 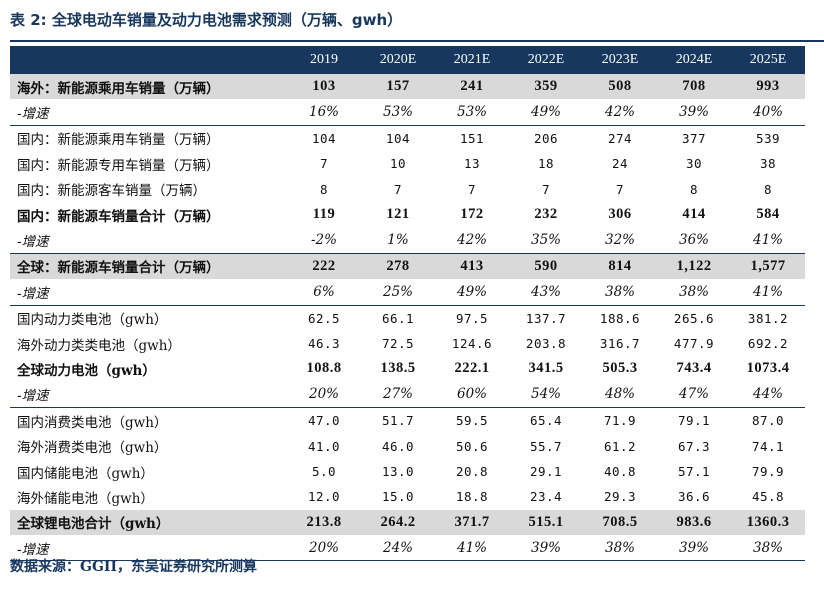 I want to click on row-label: 全球动力电池（gwh）, so click(x=86, y=370).